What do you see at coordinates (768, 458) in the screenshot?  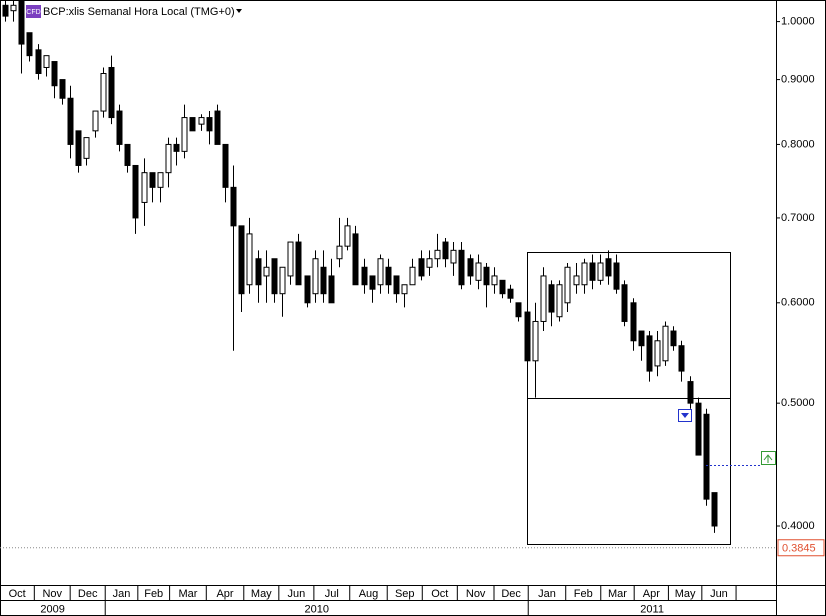 I see `alert-icon` at bounding box center [768, 458].